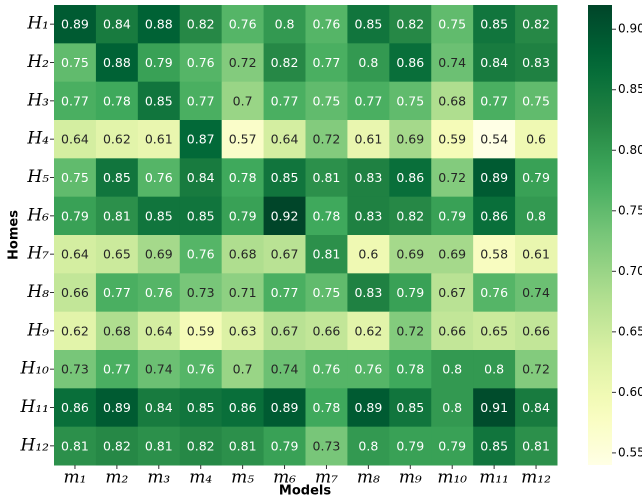 This screenshot has width=642, height=498. What do you see at coordinates (494, 62) in the screenshot?
I see `cell-label: 0.84` at bounding box center [494, 62].